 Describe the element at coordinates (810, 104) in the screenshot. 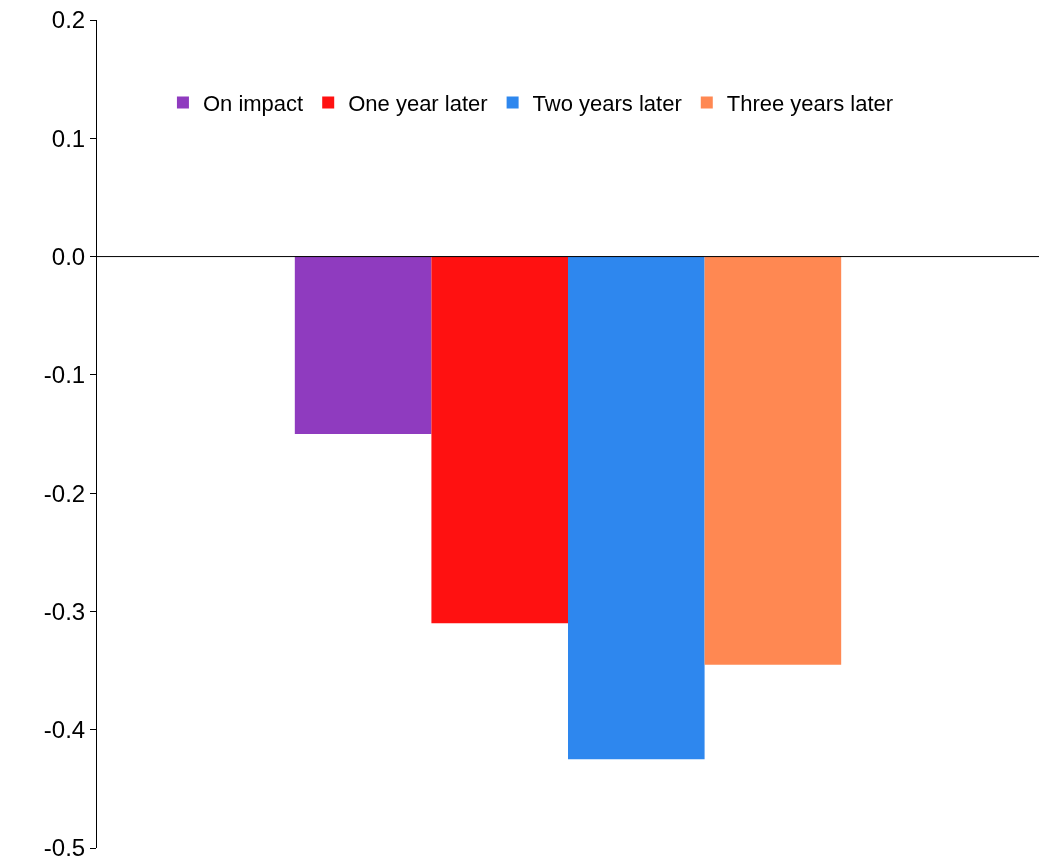

I see `legend-label: Three years later` at that location.